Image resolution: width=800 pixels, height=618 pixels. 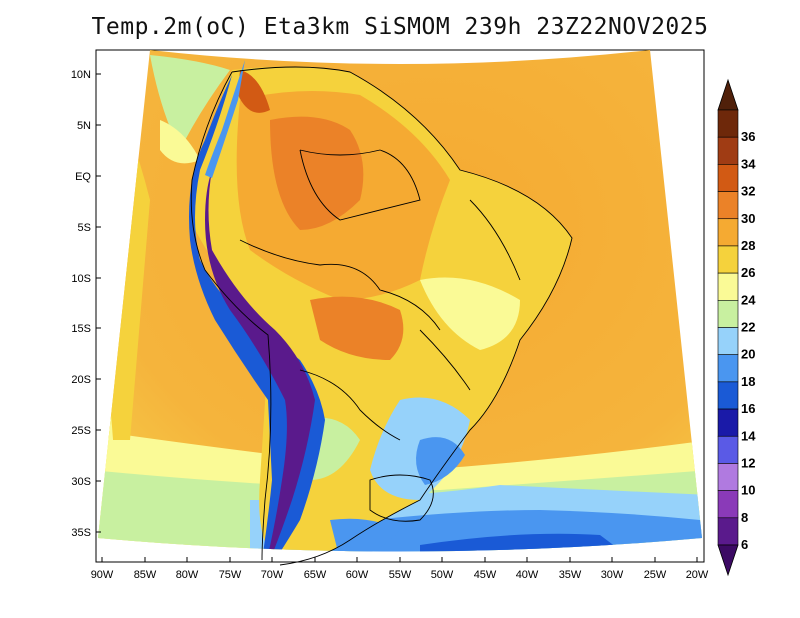 I want to click on colorbar-low-arrow, so click(x=728, y=560).